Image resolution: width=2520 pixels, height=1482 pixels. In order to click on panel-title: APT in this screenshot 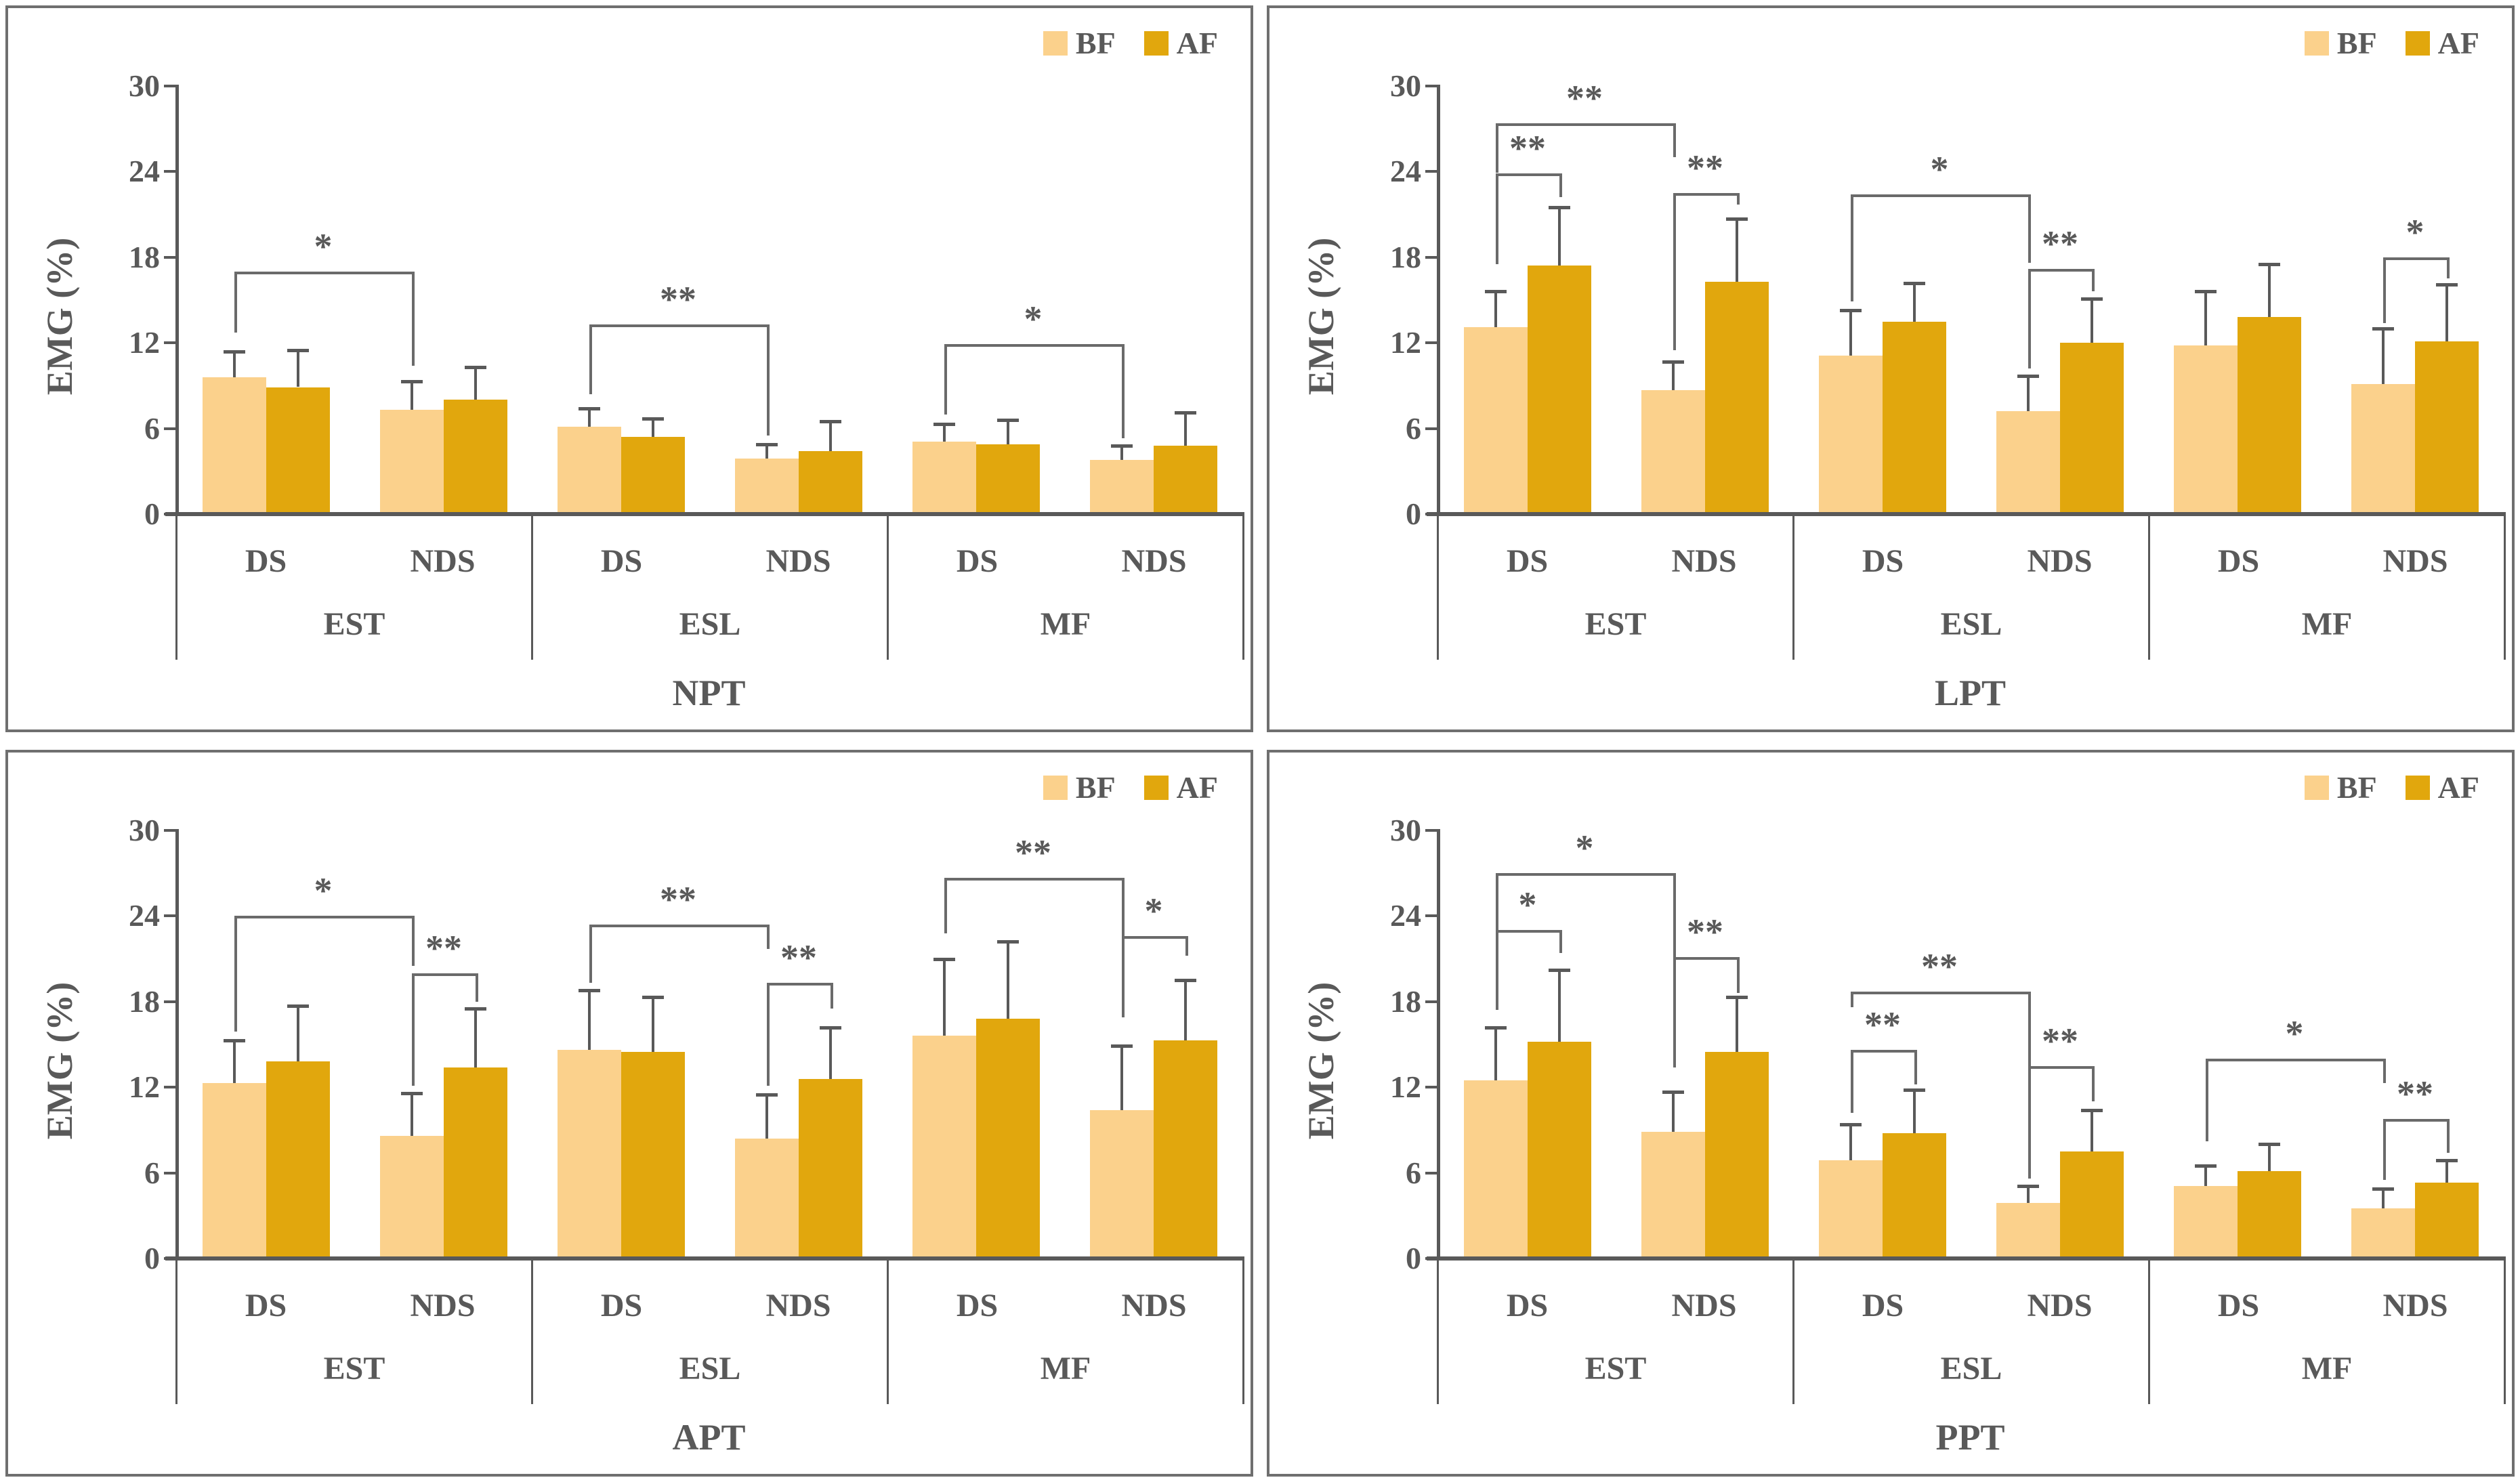, I will do `click(709, 1437)`.